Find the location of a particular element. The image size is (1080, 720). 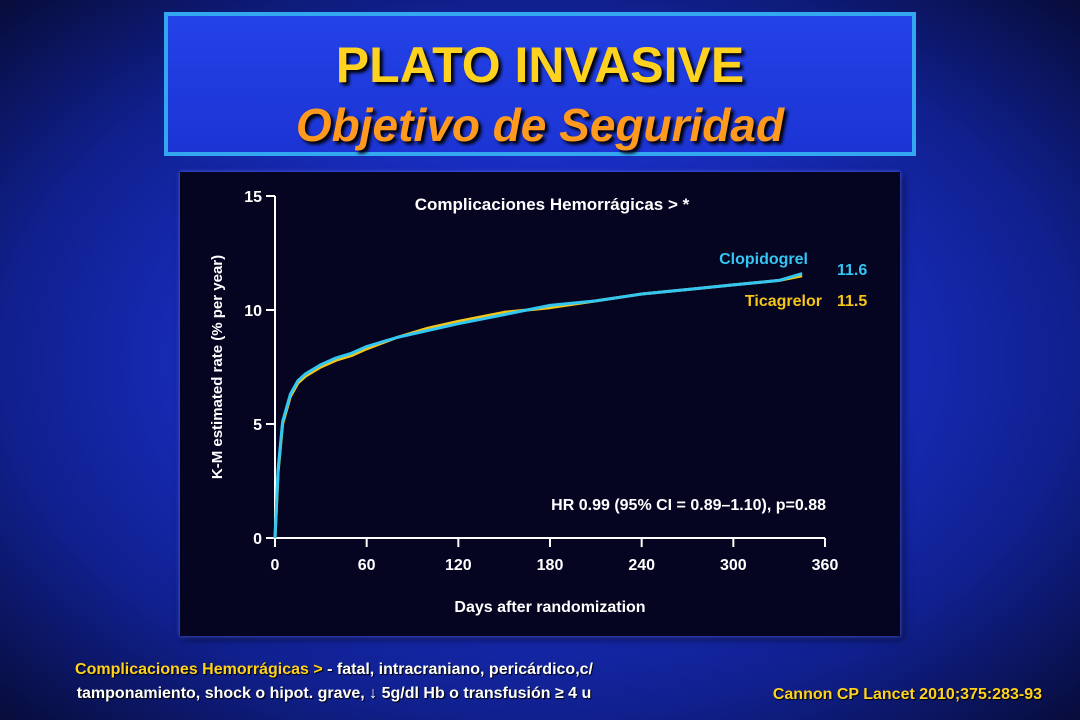

series-name-clopidogrel: Clopidogrel is located at coordinates (763, 259).